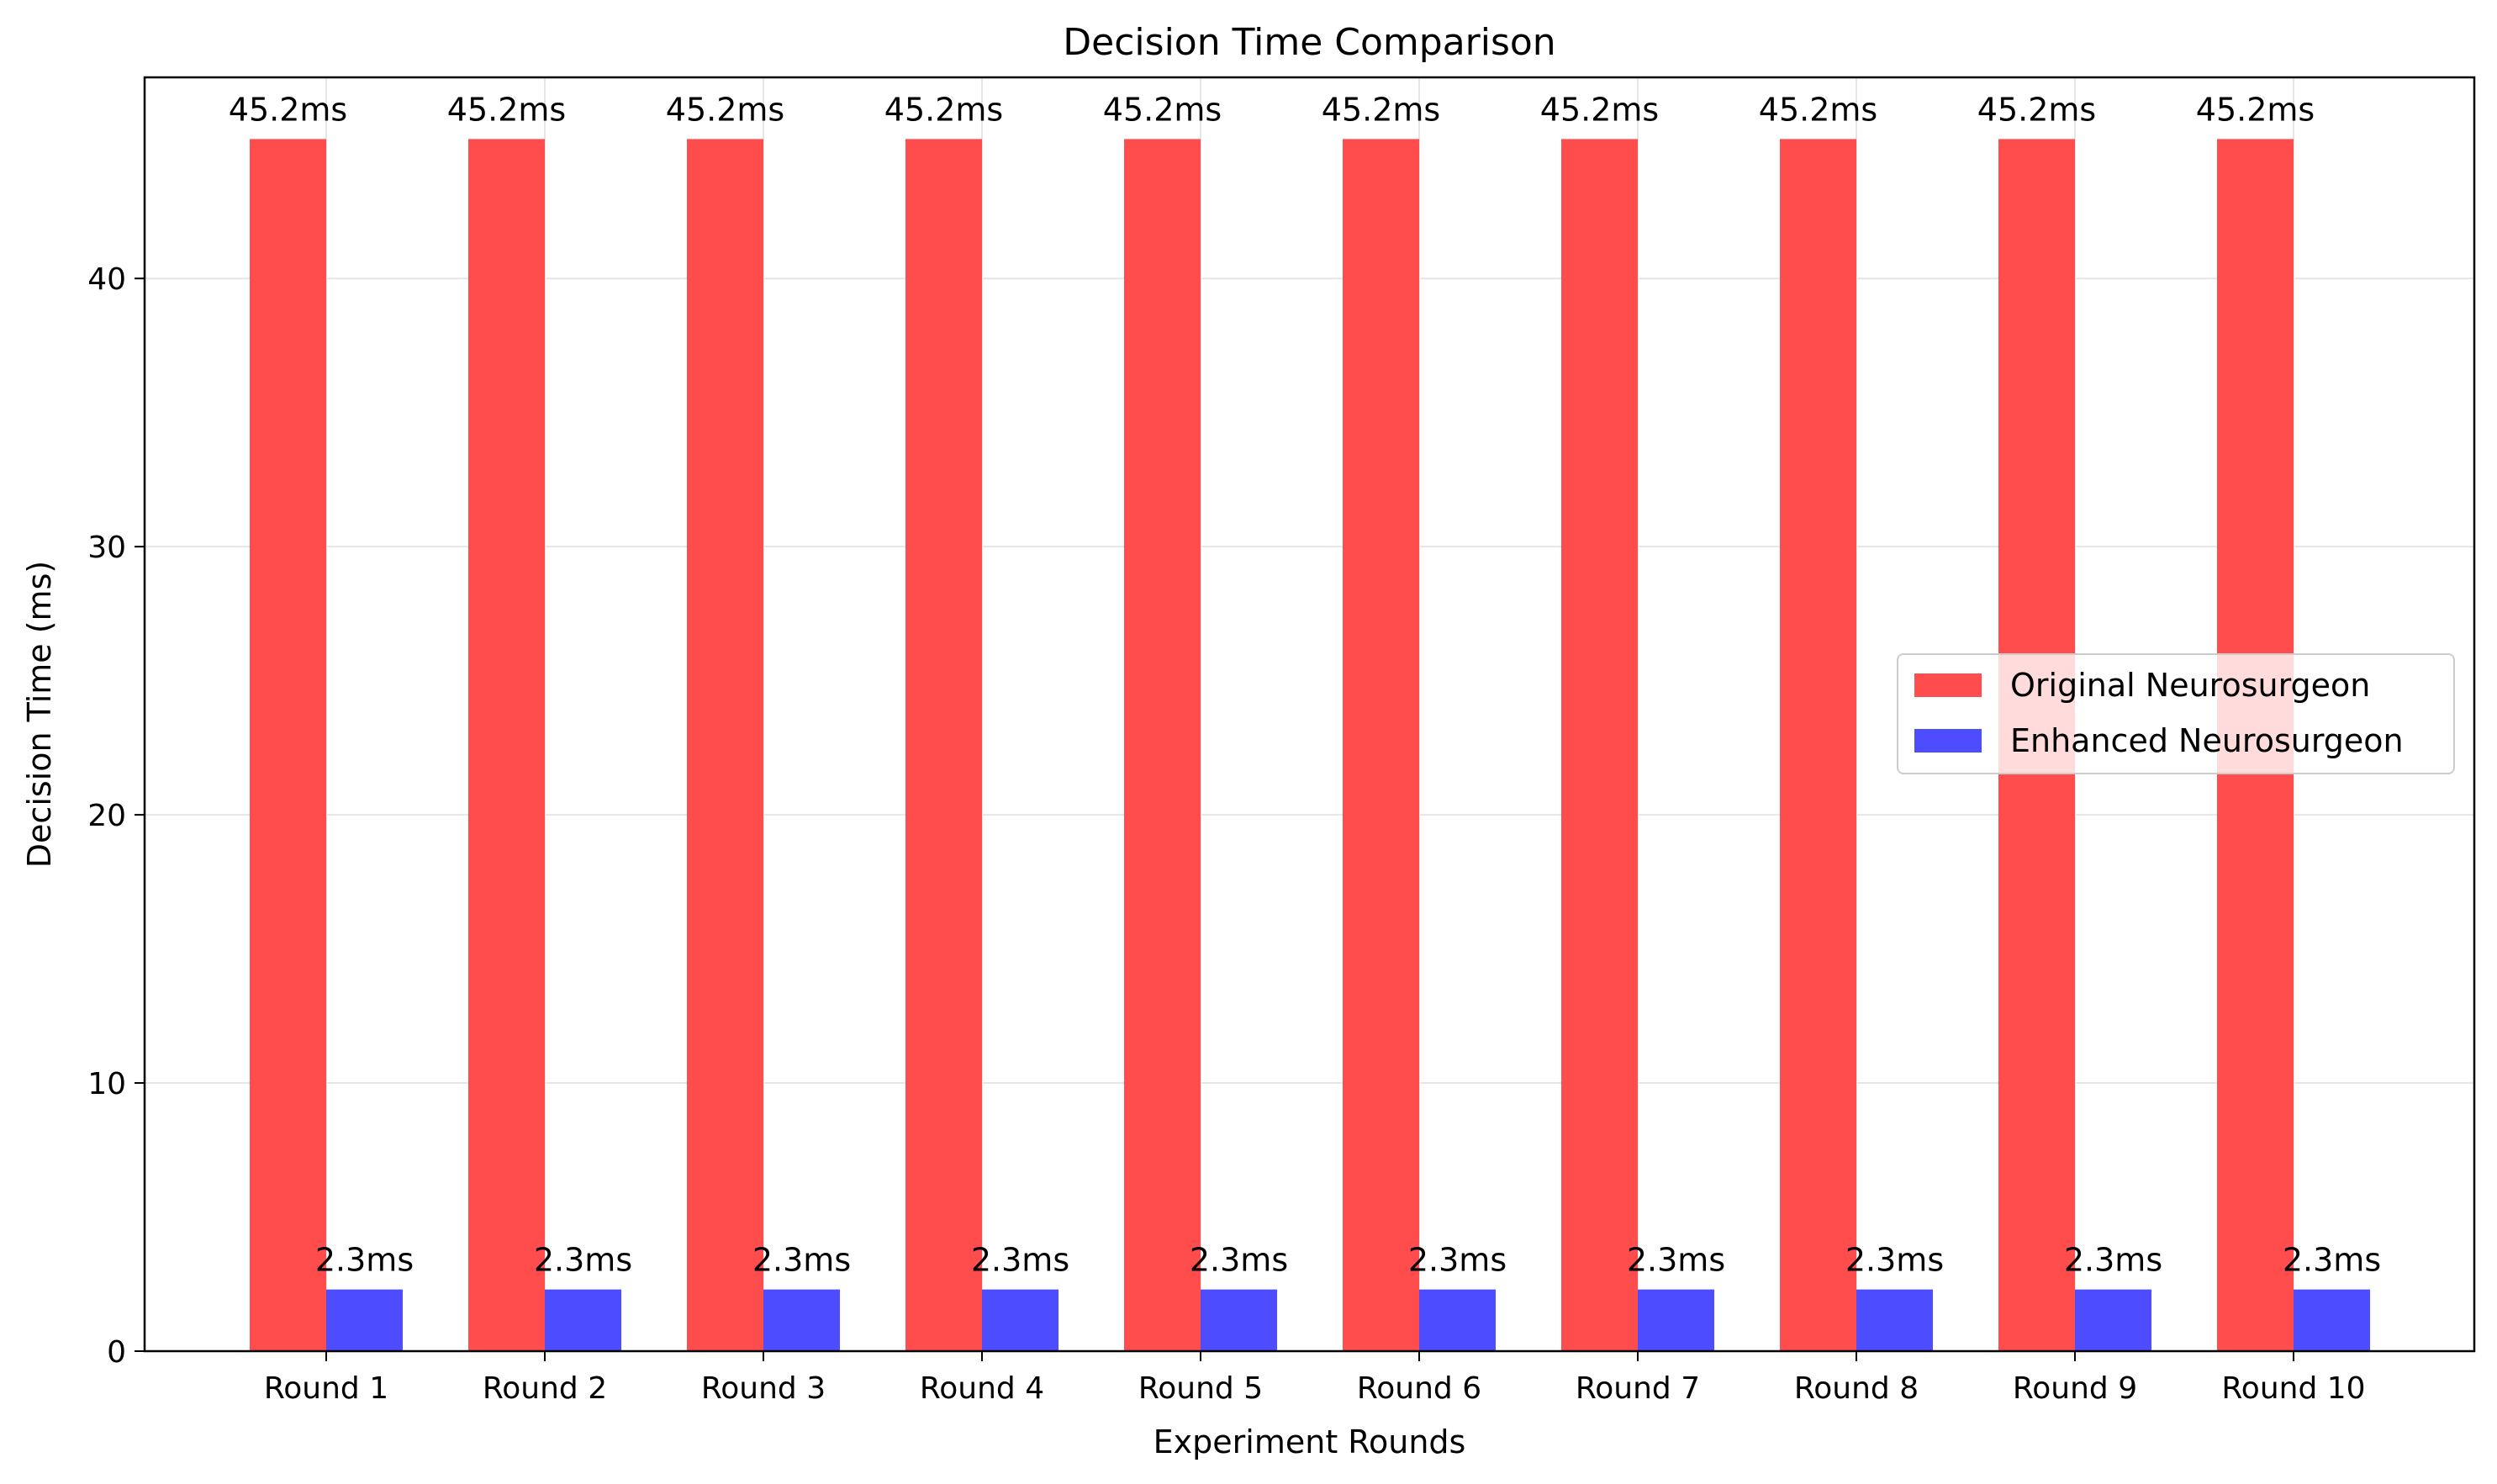  Describe the element at coordinates (982, 1388) in the screenshot. I see `x-tick-label: Round 4` at that location.